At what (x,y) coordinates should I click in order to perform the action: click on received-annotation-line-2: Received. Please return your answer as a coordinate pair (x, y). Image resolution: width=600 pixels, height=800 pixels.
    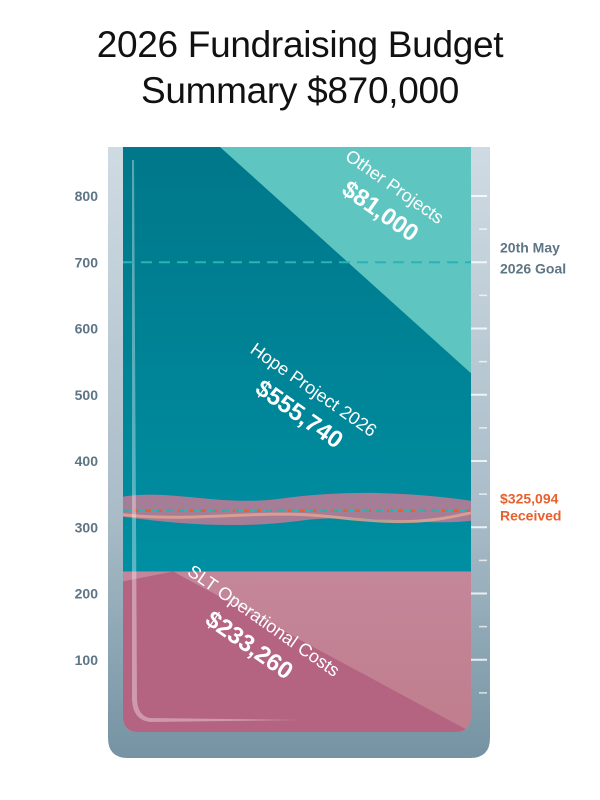
    Looking at the image, I should click on (530, 516).